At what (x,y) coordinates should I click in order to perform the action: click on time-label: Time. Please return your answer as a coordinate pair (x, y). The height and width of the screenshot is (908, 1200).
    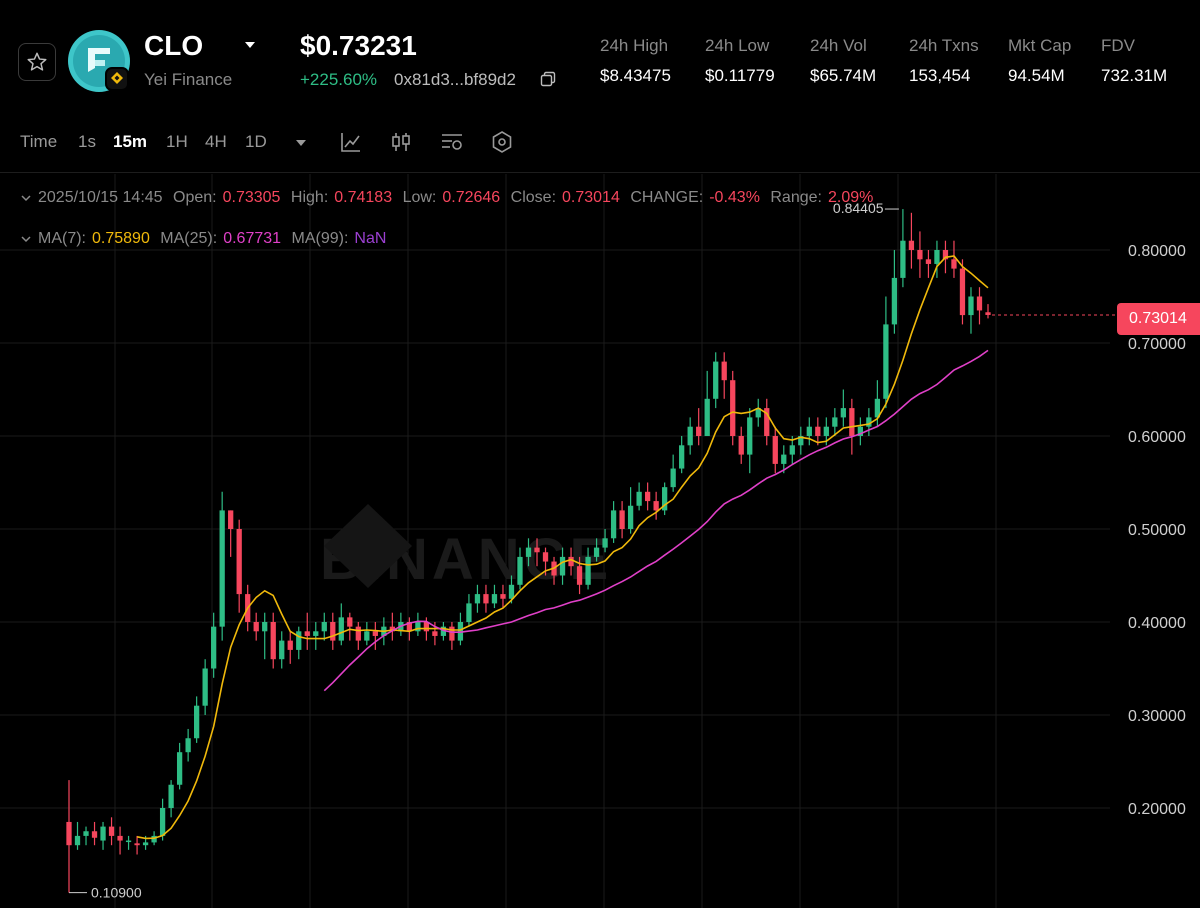
    Looking at the image, I should click on (39, 141).